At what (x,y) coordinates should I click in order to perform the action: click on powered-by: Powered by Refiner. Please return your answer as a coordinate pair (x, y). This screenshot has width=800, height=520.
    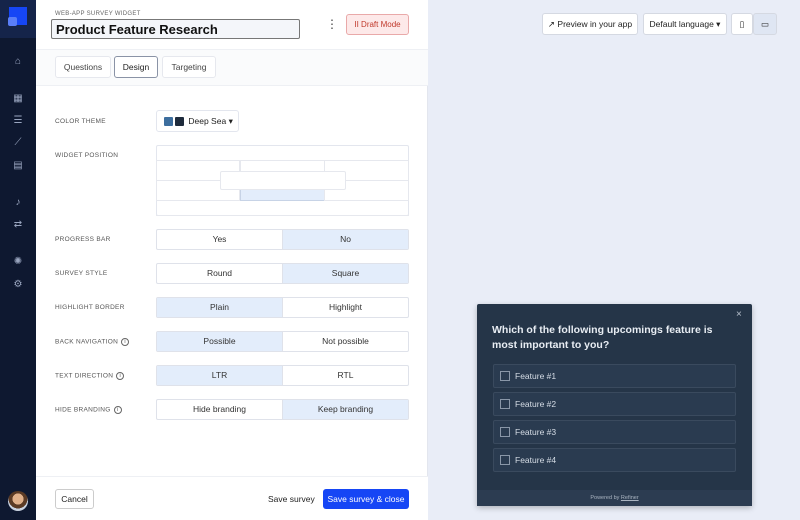
    Looking at the image, I should click on (614, 498).